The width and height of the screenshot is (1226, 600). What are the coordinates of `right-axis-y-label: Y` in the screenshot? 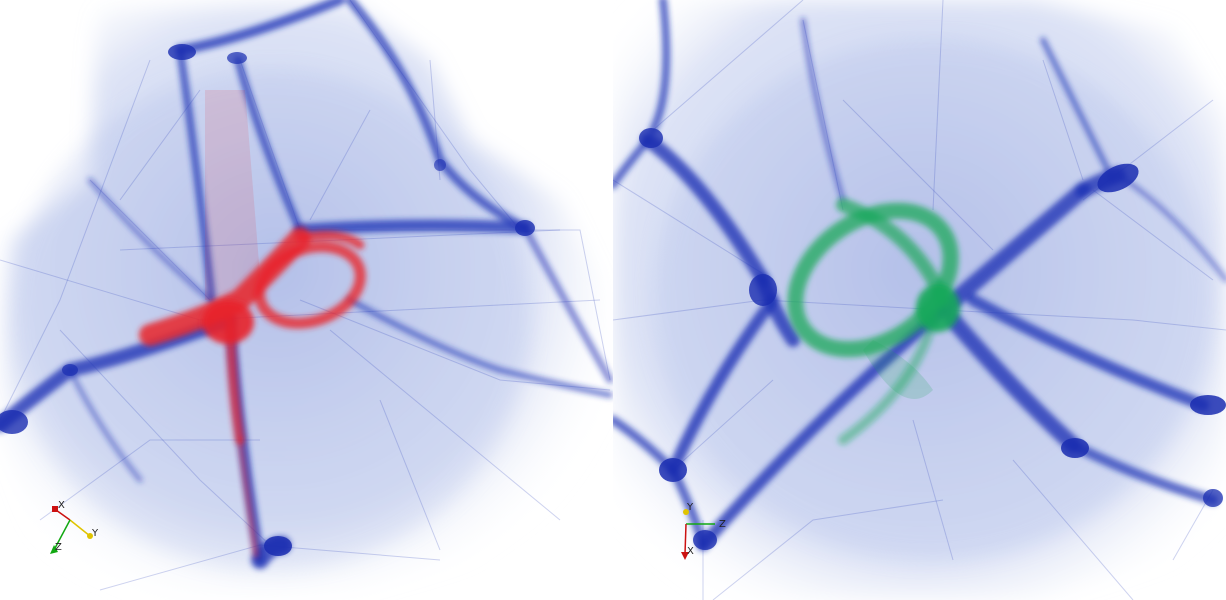 It's located at (690, 507).